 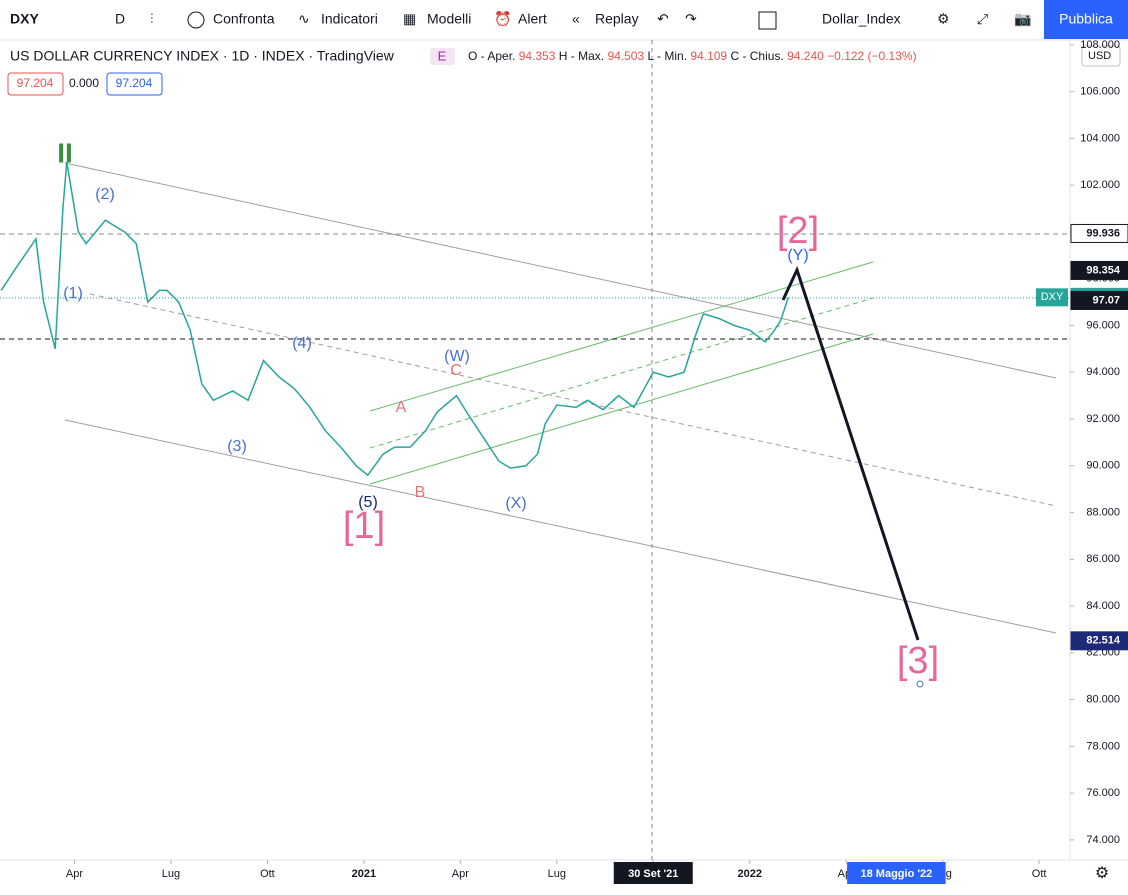 What do you see at coordinates (1100, 138) in the screenshot?
I see `y-tick-label: 104.000` at bounding box center [1100, 138].